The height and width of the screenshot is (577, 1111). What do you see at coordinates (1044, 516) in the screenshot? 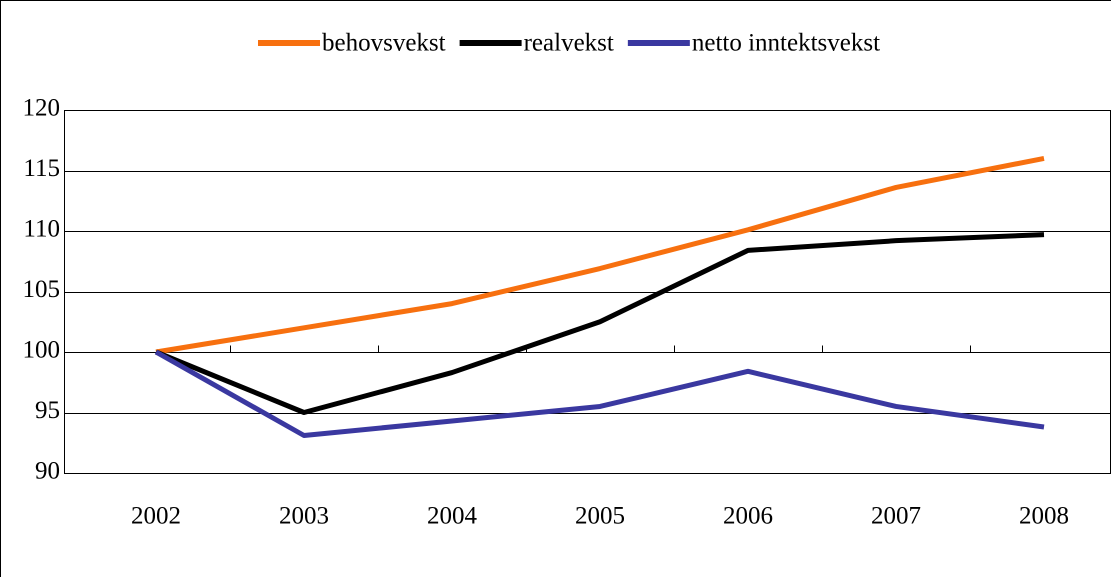
I see `x-tick-label: 2008` at bounding box center [1044, 516].